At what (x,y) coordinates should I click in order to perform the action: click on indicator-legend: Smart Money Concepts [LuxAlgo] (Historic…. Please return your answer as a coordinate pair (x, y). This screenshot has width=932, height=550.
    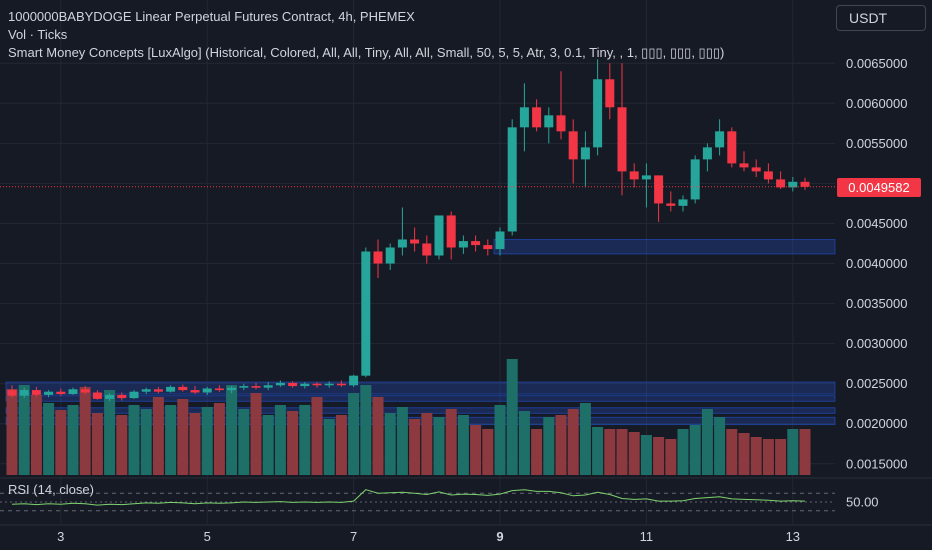
    Looking at the image, I should click on (366, 52).